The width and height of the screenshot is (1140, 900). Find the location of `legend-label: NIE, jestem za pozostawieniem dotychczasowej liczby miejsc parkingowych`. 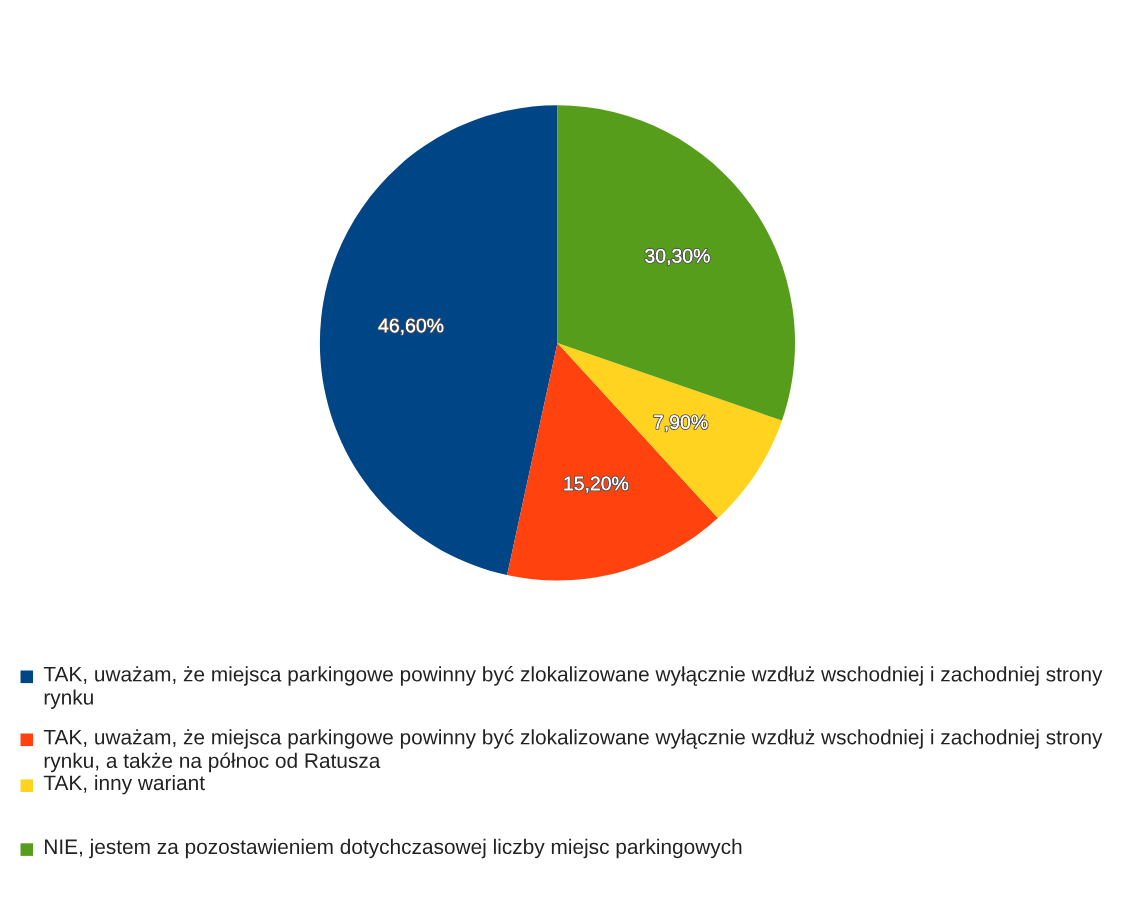

legend-label: NIE, jestem za pozostawieniem dotychczasowej liczby miejsc parkingowych is located at coordinates (393, 848).